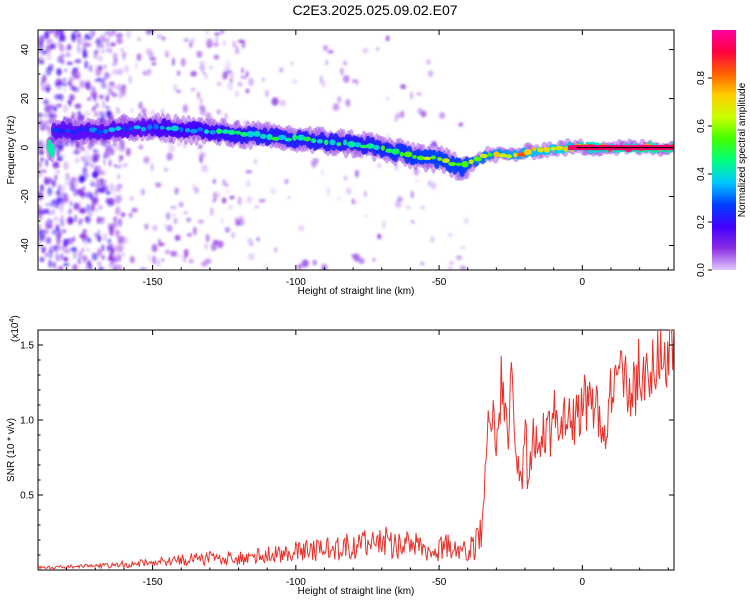 This screenshot has height=600, width=750. What do you see at coordinates (356, 591) in the screenshot?
I see `snr-x-axis-label: Height of straight line (km)` at bounding box center [356, 591].